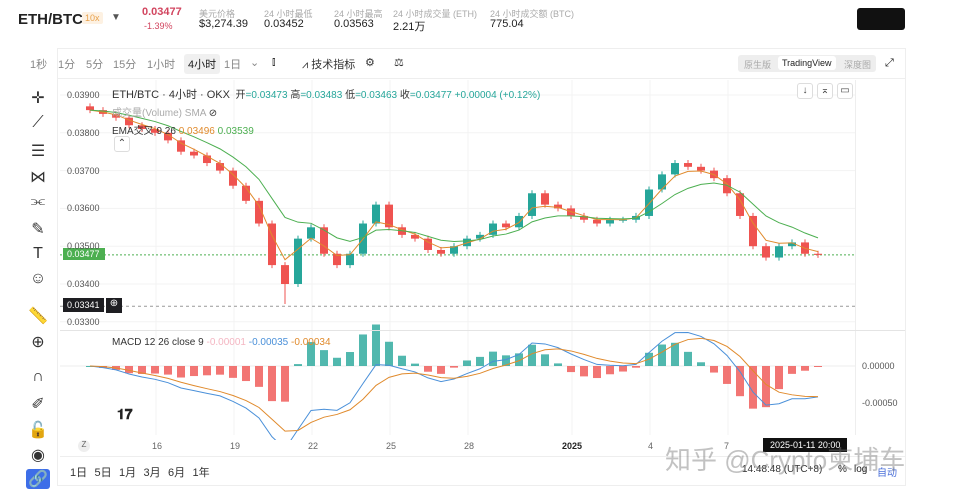 The height and width of the screenshot is (500, 954). What do you see at coordinates (482, 330) in the screenshot?
I see `pane-divider` at bounding box center [482, 330].